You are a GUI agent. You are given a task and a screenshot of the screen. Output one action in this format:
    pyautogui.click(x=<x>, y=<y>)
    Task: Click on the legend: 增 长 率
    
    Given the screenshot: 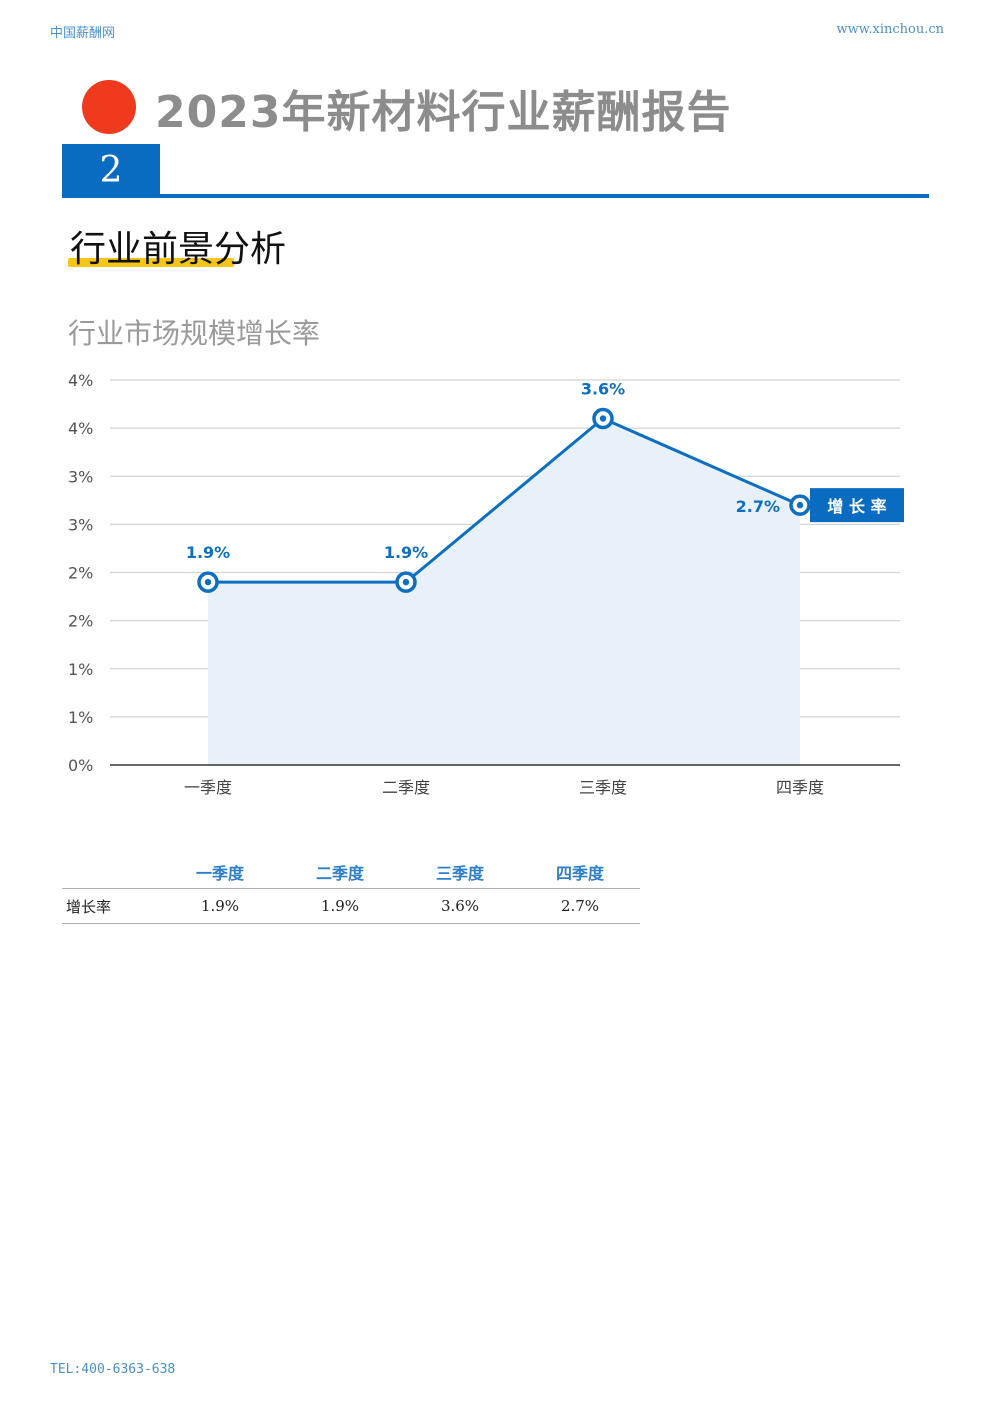 What is the action you would take?
    pyautogui.click(x=857, y=505)
    